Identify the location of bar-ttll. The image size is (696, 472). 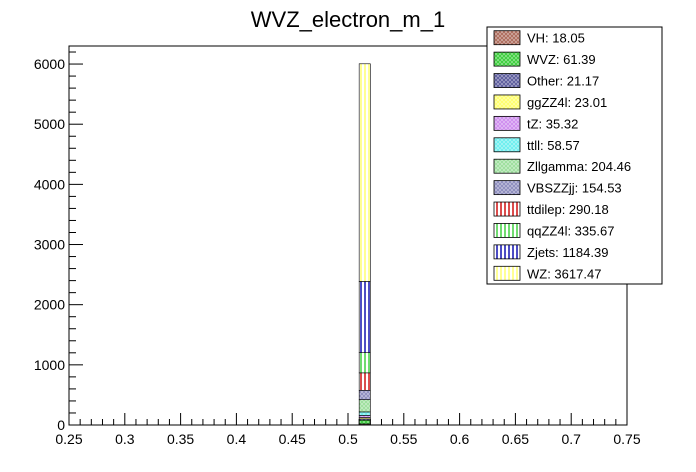
(364, 413).